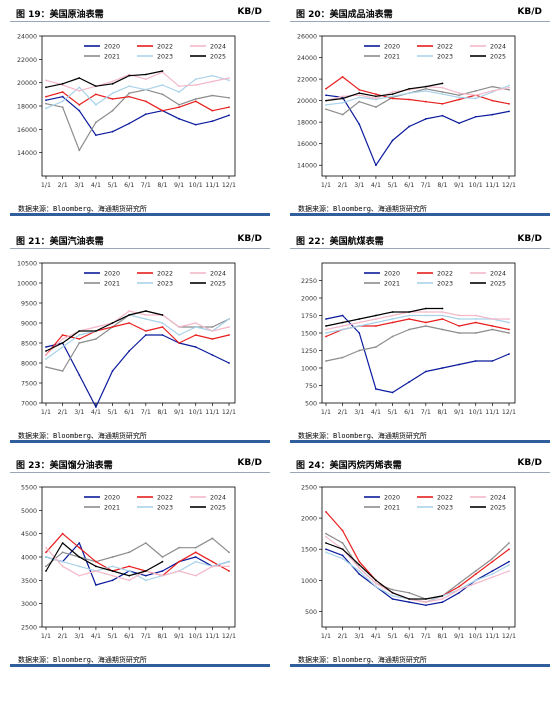 This screenshot has height=708, width=550. I want to click on x-tick-label: 12/1, so click(509, 412).